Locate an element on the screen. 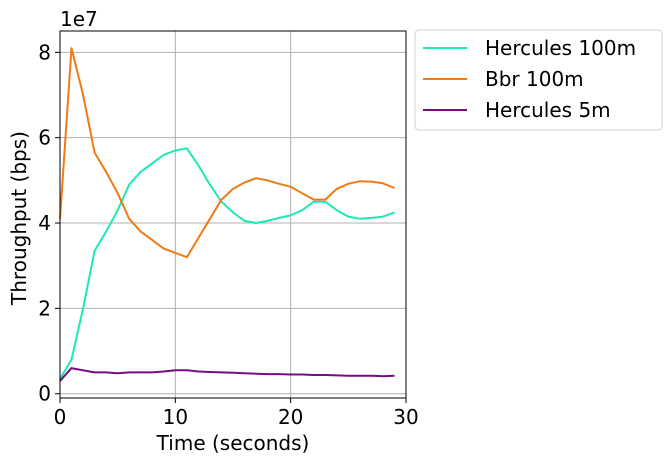 This screenshot has width=671, height=465. legend-label-hercules-5m: Hercules 5m is located at coordinates (548, 110).